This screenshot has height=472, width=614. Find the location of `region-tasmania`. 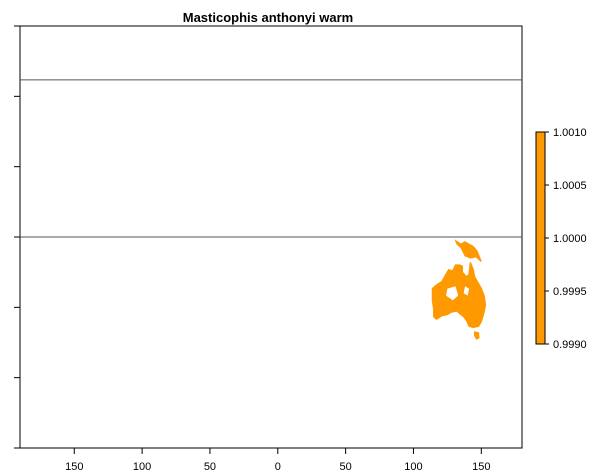

region-tasmania is located at coordinates (477, 335).